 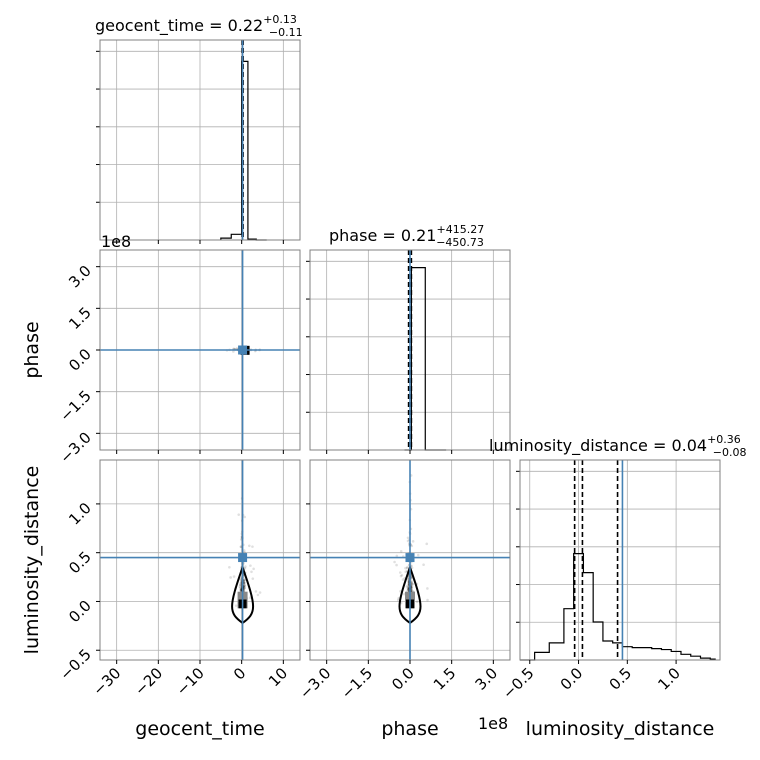 I want to click on x-tick-label: −1.5, so click(x=357, y=683).